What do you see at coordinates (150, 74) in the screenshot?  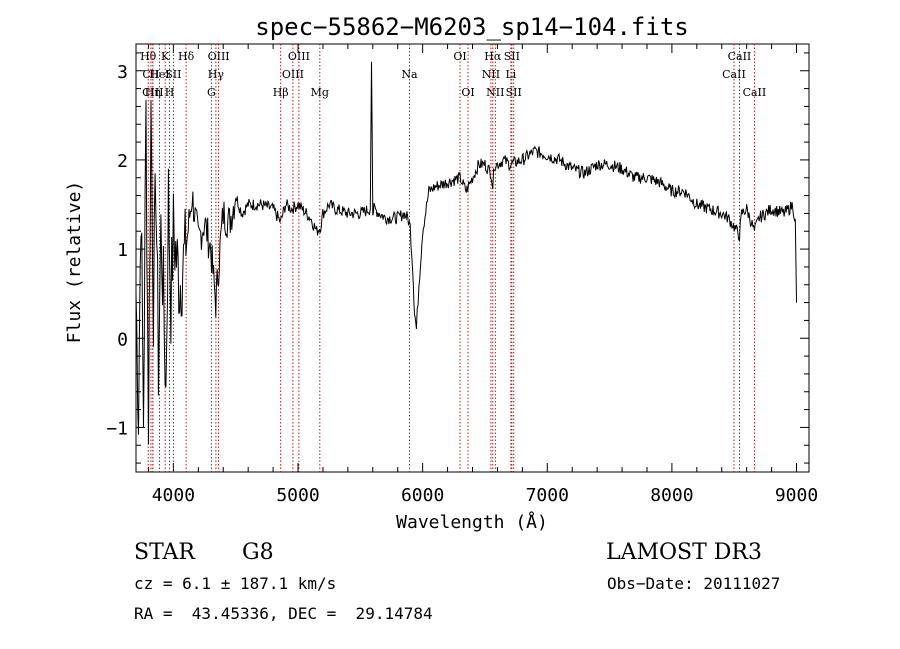 I see `spectral-line-label: CII` at bounding box center [150, 74].